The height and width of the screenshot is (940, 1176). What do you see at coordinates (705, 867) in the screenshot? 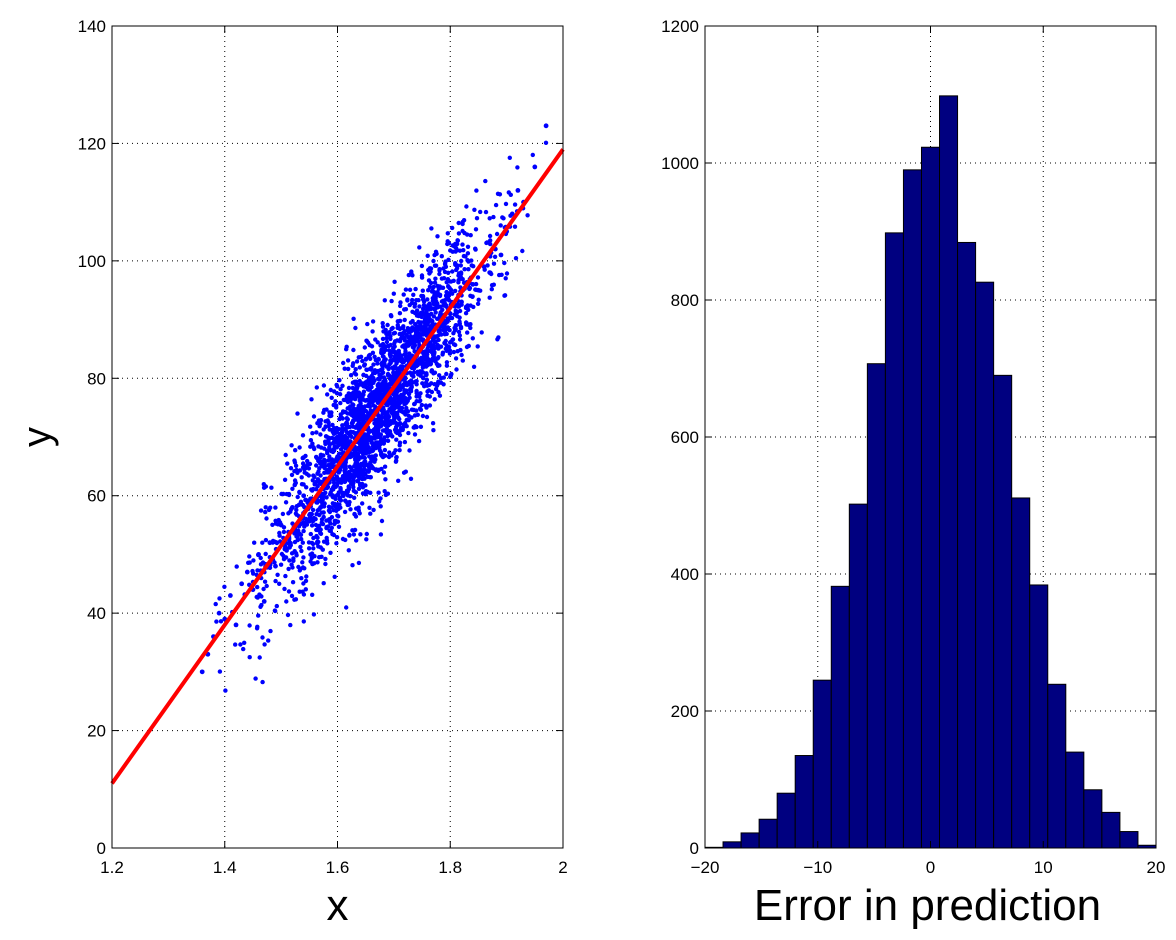
I see `x-tick-label: −20` at bounding box center [705, 867].